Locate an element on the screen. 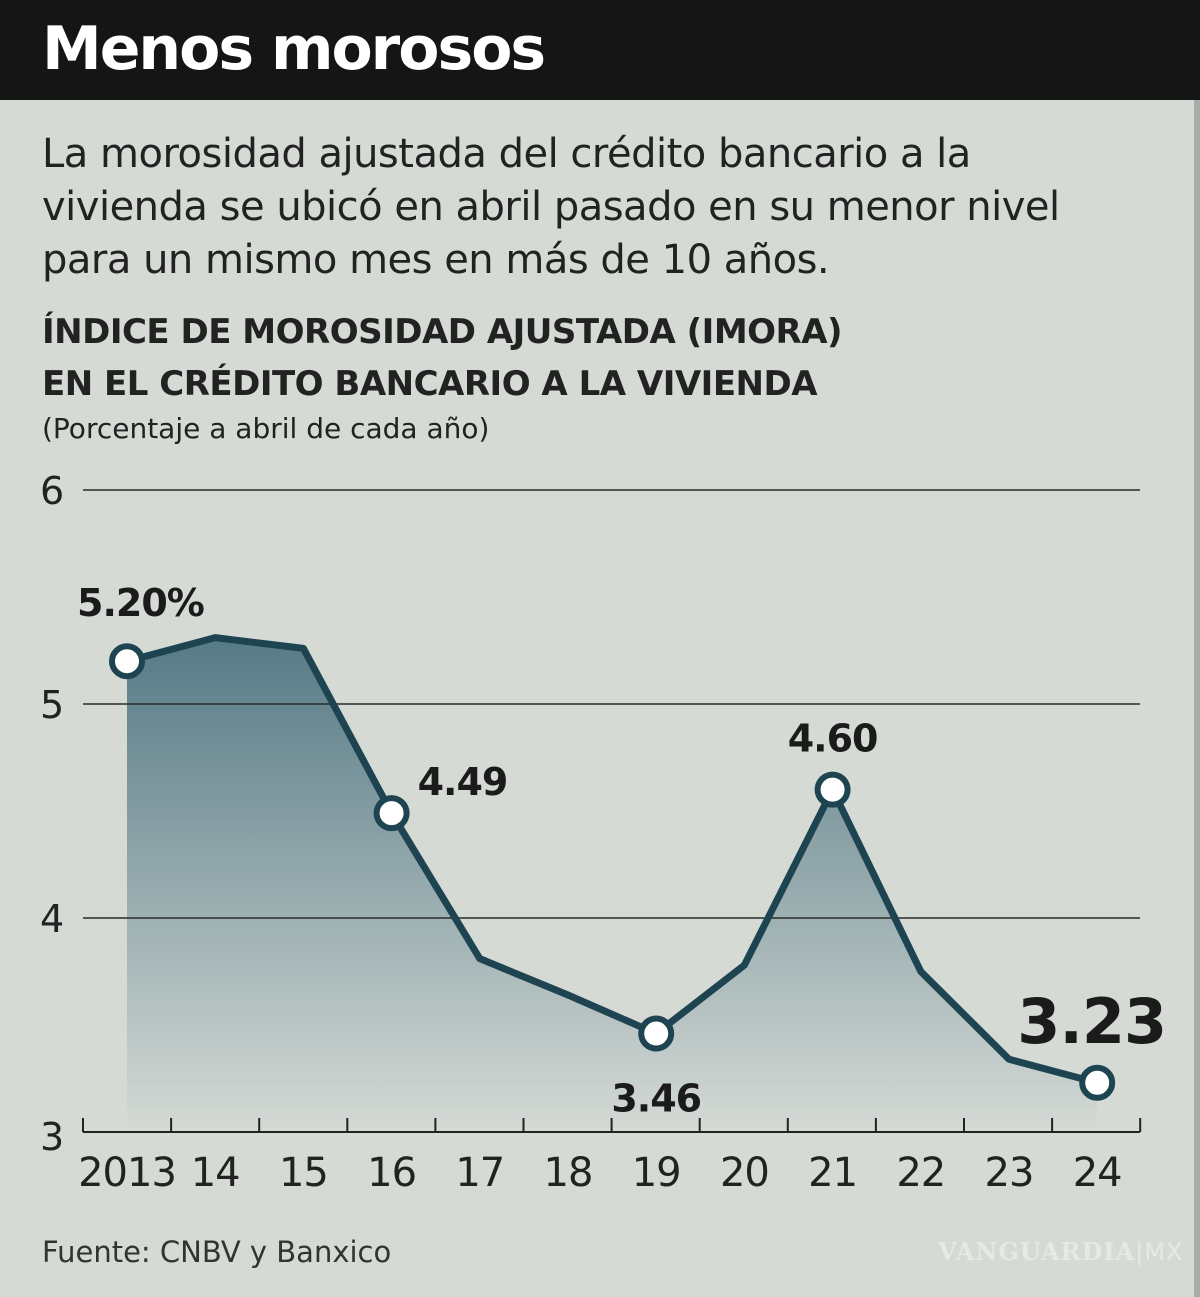 The width and height of the screenshot is (1200, 1297). x-tick-label: 20 is located at coordinates (744, 1173).